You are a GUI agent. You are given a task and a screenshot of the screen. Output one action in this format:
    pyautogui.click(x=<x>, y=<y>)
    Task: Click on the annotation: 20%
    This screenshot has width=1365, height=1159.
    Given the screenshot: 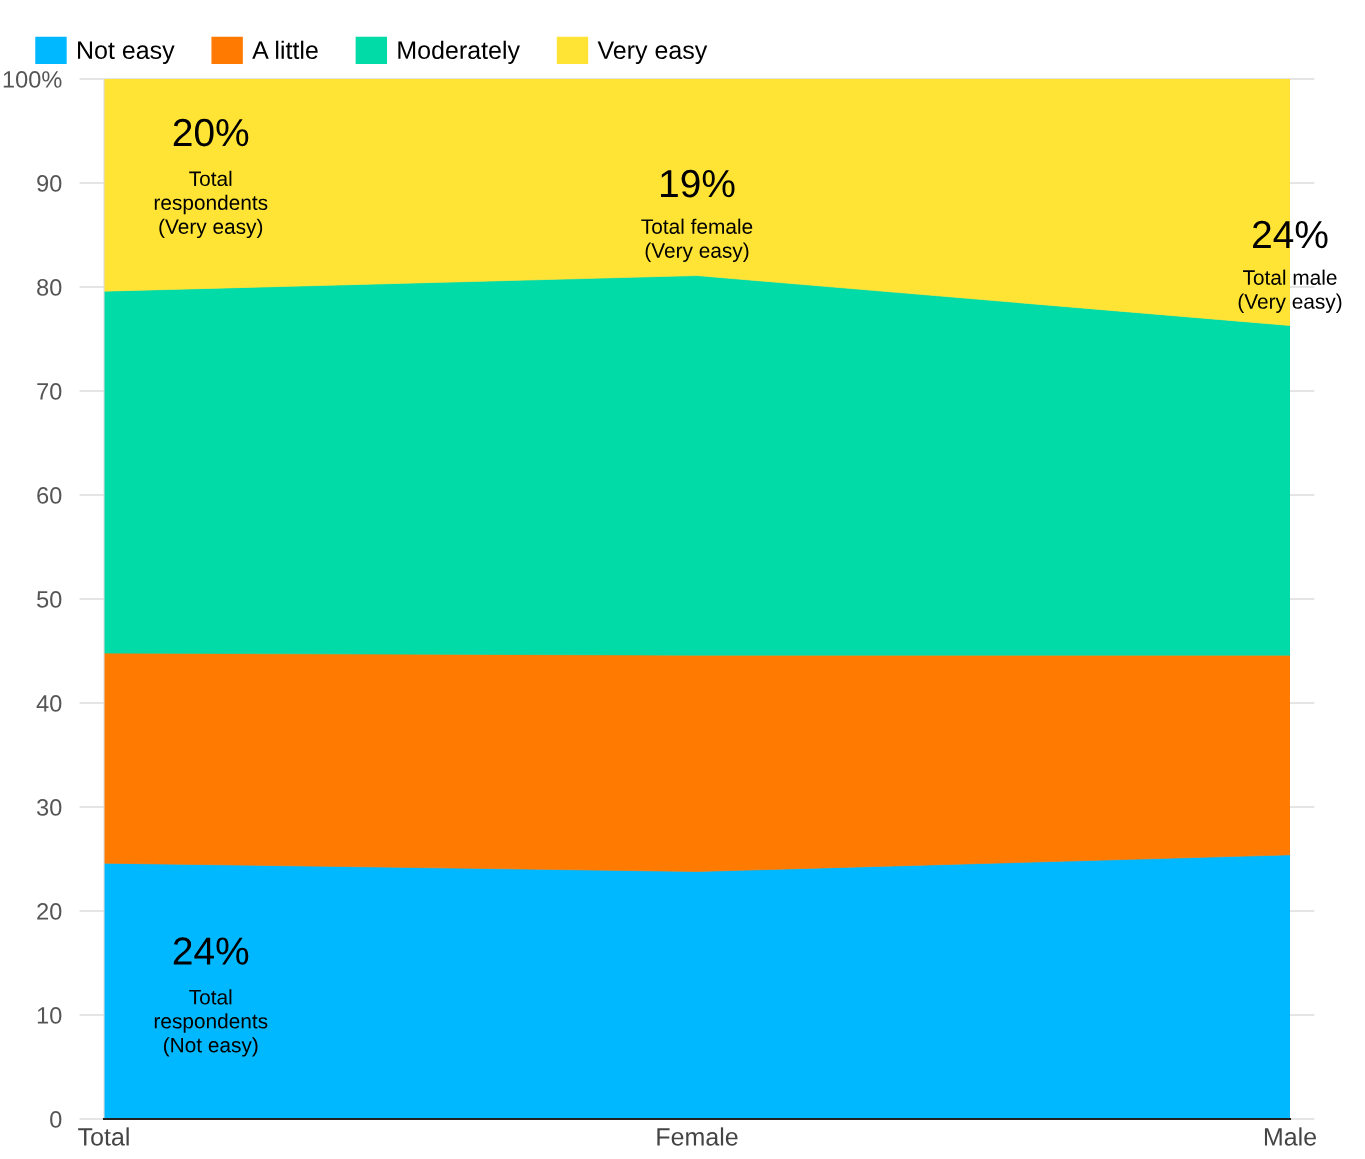 What is the action you would take?
    pyautogui.click(x=211, y=132)
    